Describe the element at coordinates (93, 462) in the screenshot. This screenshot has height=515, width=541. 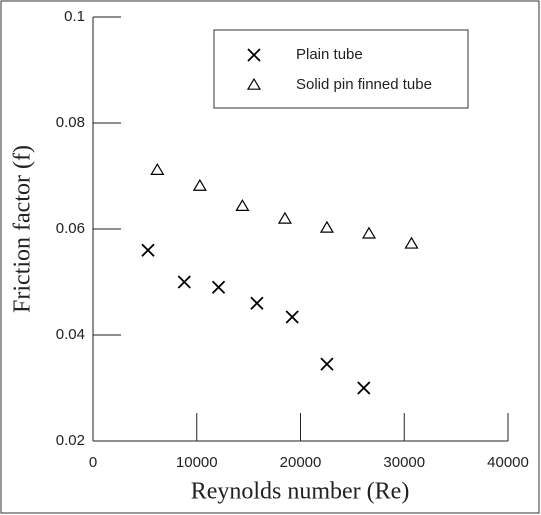
I see `x-tick-label: 0` at that location.